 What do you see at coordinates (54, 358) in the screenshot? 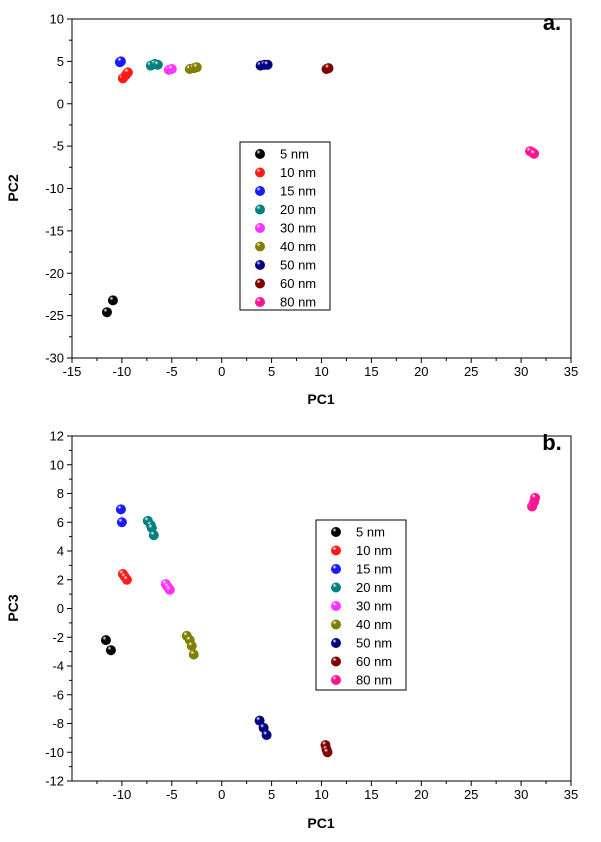
I see `y-tick-label: -30` at bounding box center [54, 358].